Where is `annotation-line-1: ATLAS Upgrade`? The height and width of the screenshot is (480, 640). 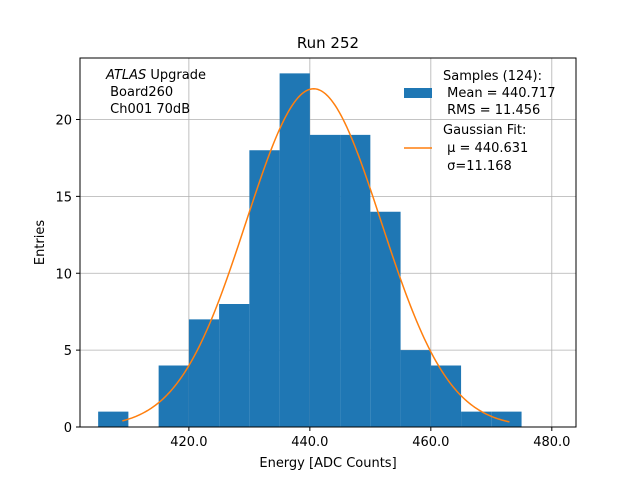
annotation-line-1: ATLAS Upgrade is located at coordinates (155, 75).